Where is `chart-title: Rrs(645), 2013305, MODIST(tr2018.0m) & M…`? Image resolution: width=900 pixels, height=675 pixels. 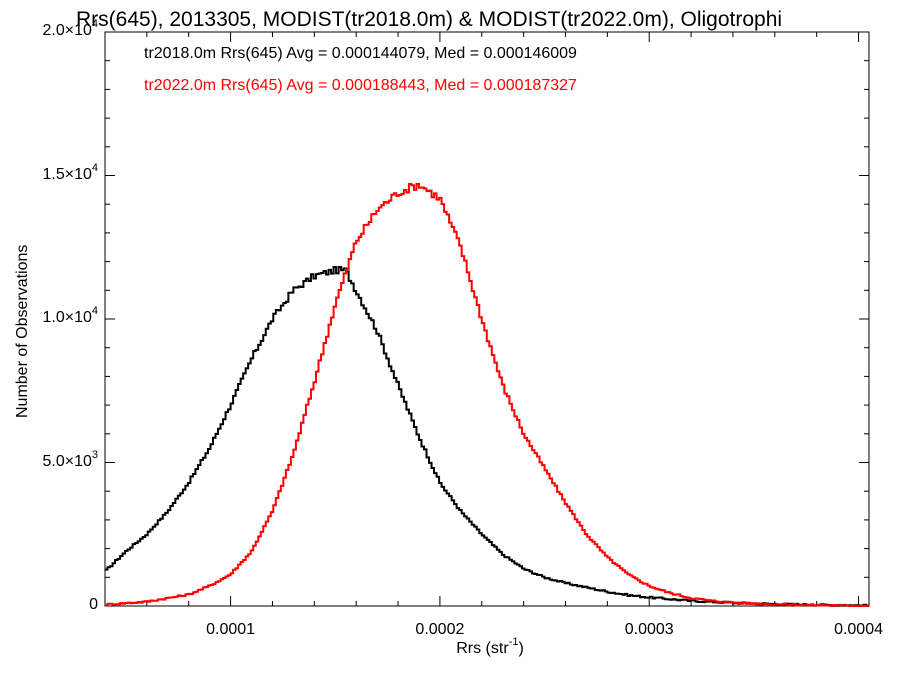 chart-title: Rrs(645), 2013305, MODIST(tr2018.0m) & M… is located at coordinates (429, 19).